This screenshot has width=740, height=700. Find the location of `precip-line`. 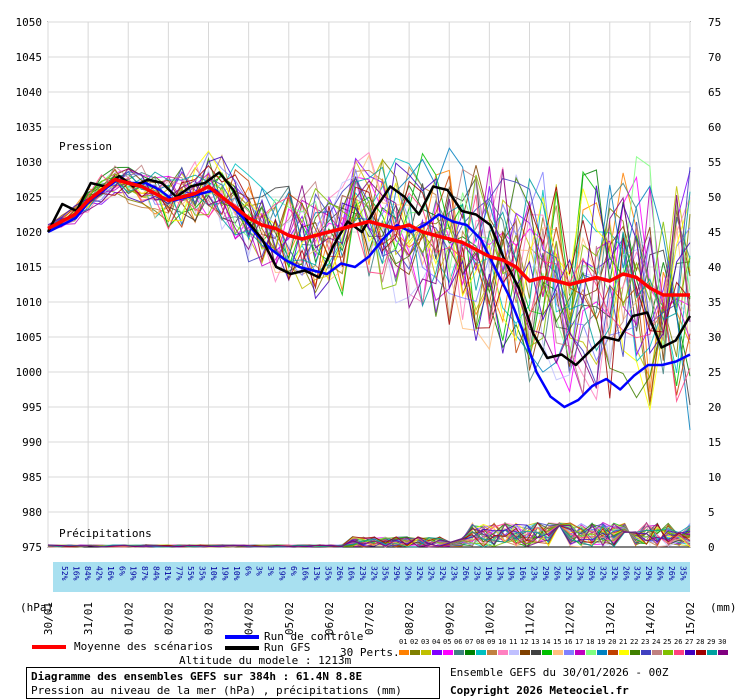

precip-line is located at coordinates (369, 535).